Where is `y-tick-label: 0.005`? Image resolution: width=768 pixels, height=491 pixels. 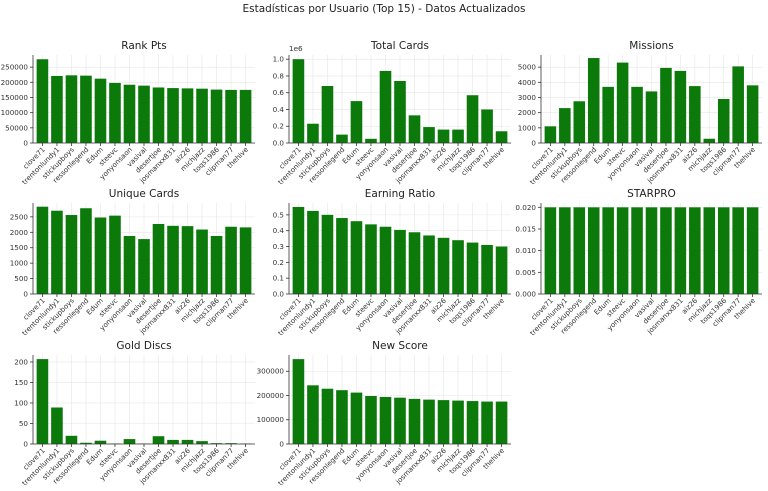 y-tick-label: 0.005 is located at coordinates (525, 272).